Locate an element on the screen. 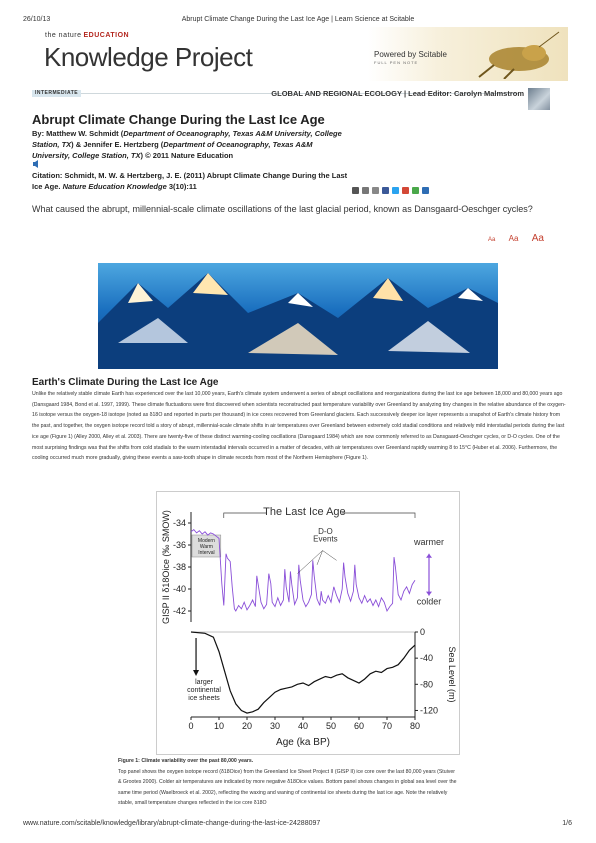 The width and height of the screenshot is (596, 843). subject-link: GLOBAL AND REGIONAL ECOLOGY is located at coordinates (336, 93).